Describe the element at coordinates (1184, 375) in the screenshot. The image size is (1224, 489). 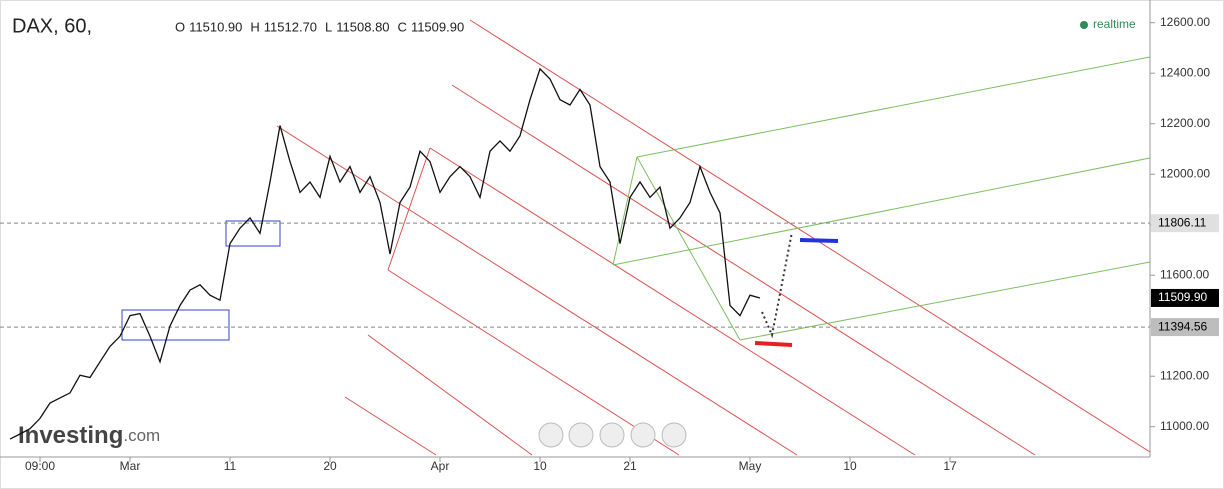
I see `y-tick-label: 11200.00` at that location.